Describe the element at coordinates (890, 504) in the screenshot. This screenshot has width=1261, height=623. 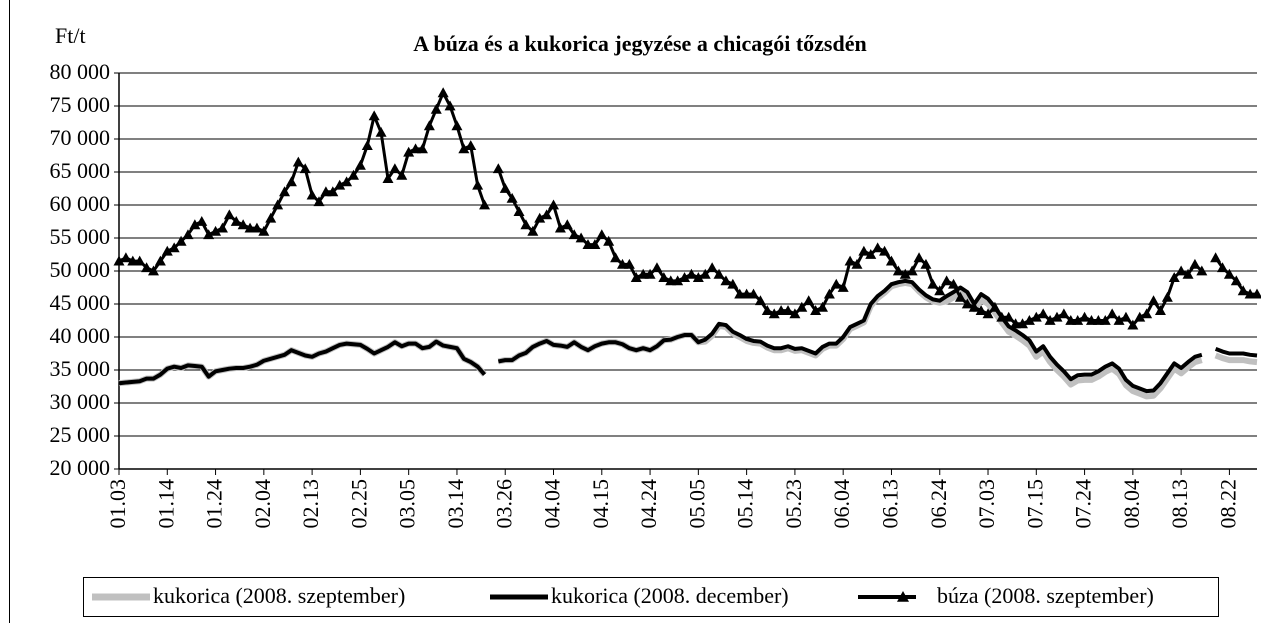
I see `x-tick-label: 06.13` at that location.